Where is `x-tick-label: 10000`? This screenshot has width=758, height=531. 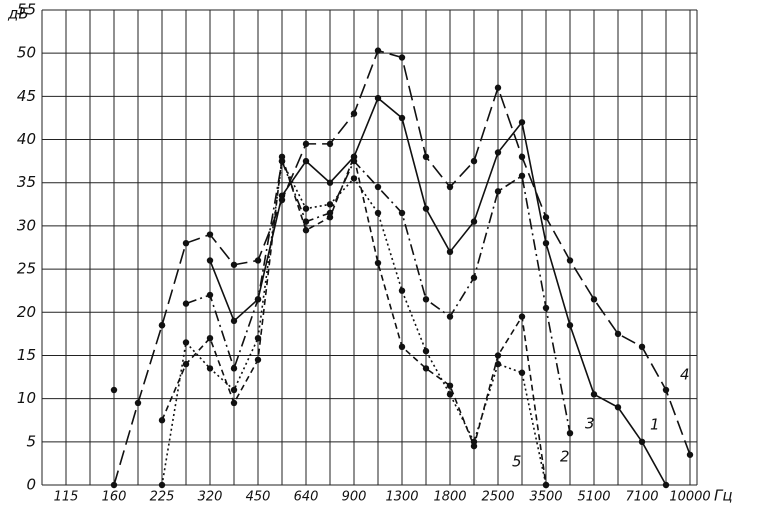 x-tick-label: 10000 is located at coordinates (689, 497).